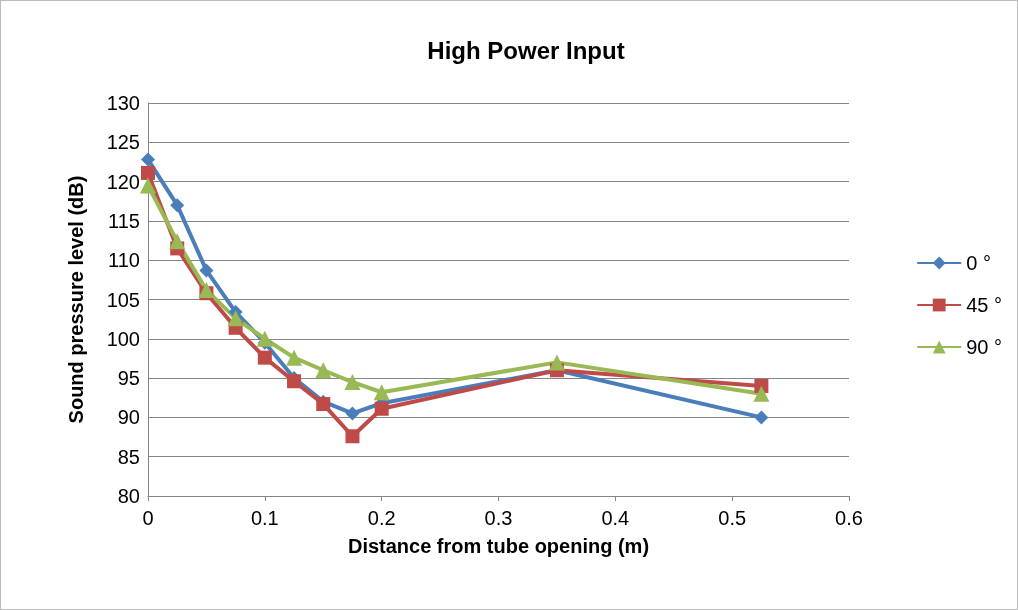 Image resolution: width=1018 pixels, height=610 pixels. Describe the element at coordinates (984, 305) in the screenshot. I see `legend-label: 45 °` at that location.